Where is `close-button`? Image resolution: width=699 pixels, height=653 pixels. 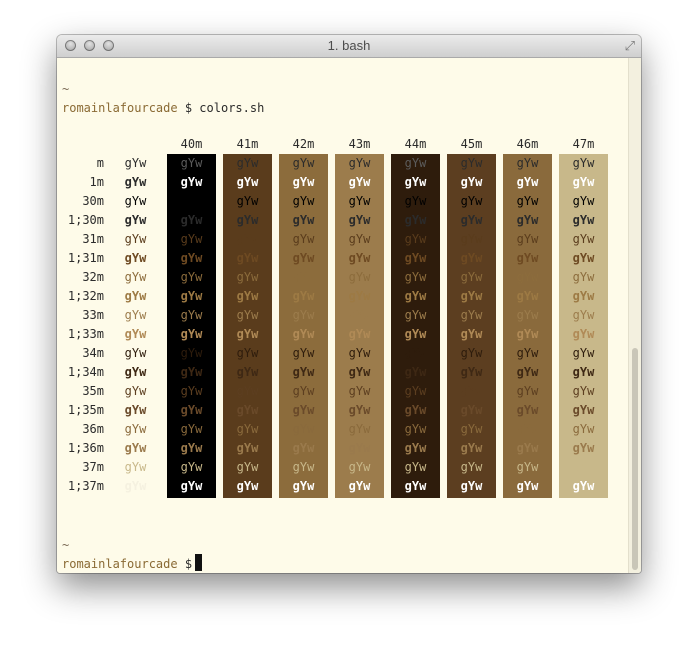 close-button is located at coordinates (70, 45).